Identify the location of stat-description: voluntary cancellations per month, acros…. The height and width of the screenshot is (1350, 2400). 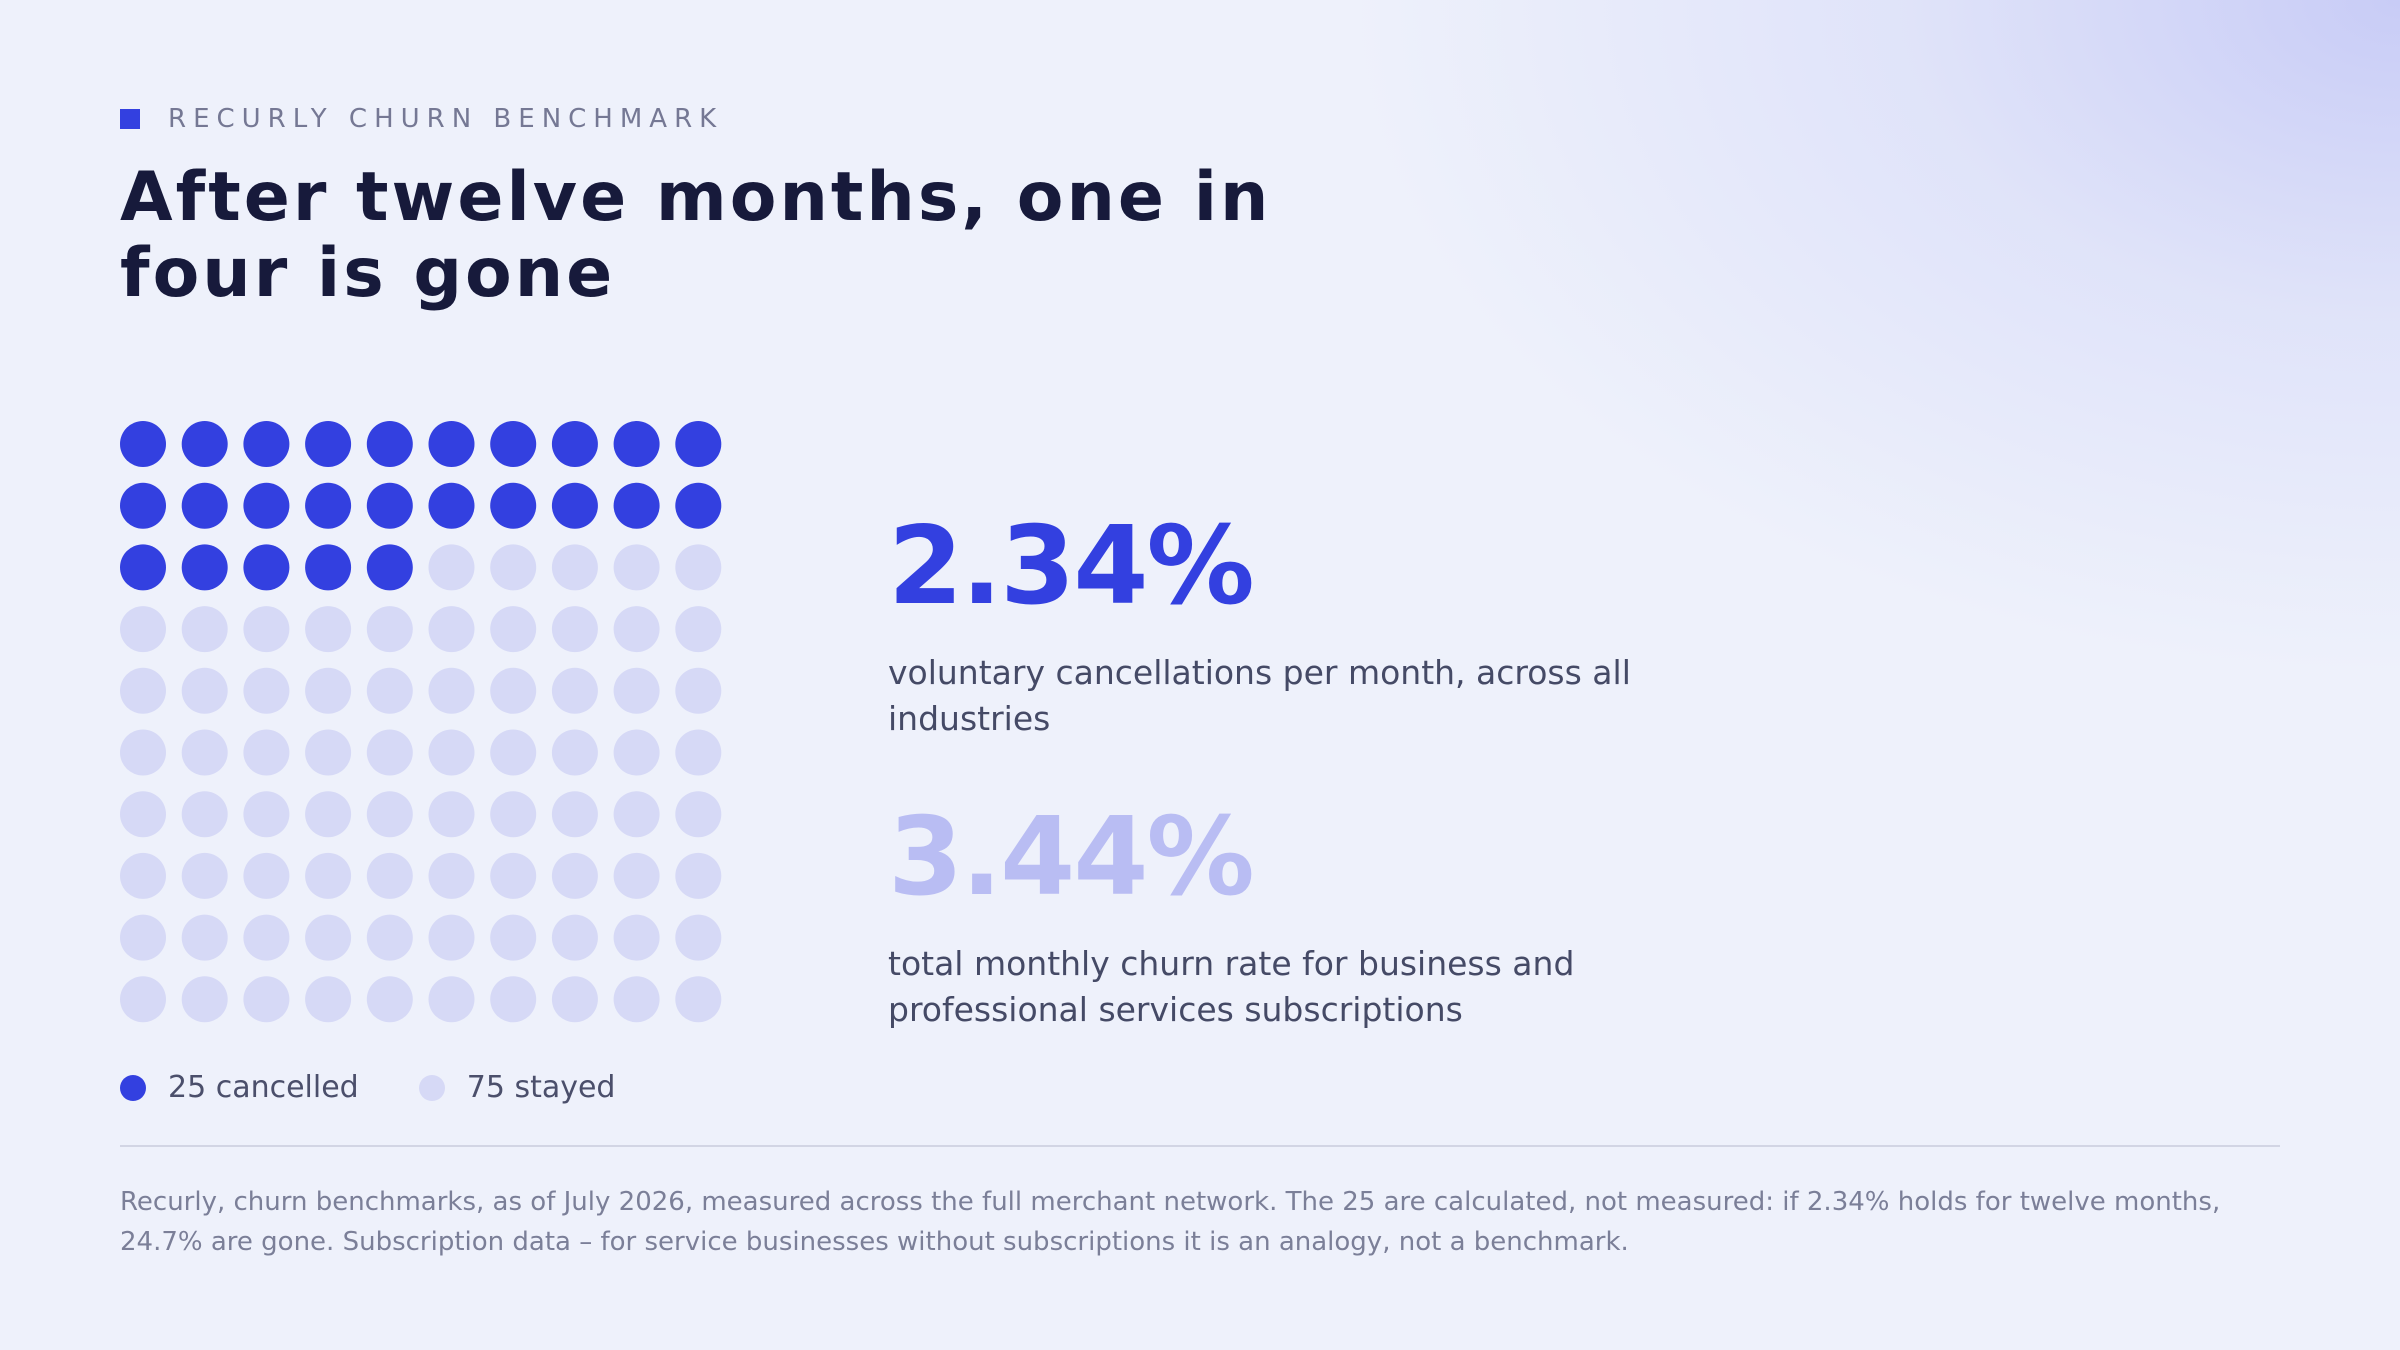
(1259, 695).